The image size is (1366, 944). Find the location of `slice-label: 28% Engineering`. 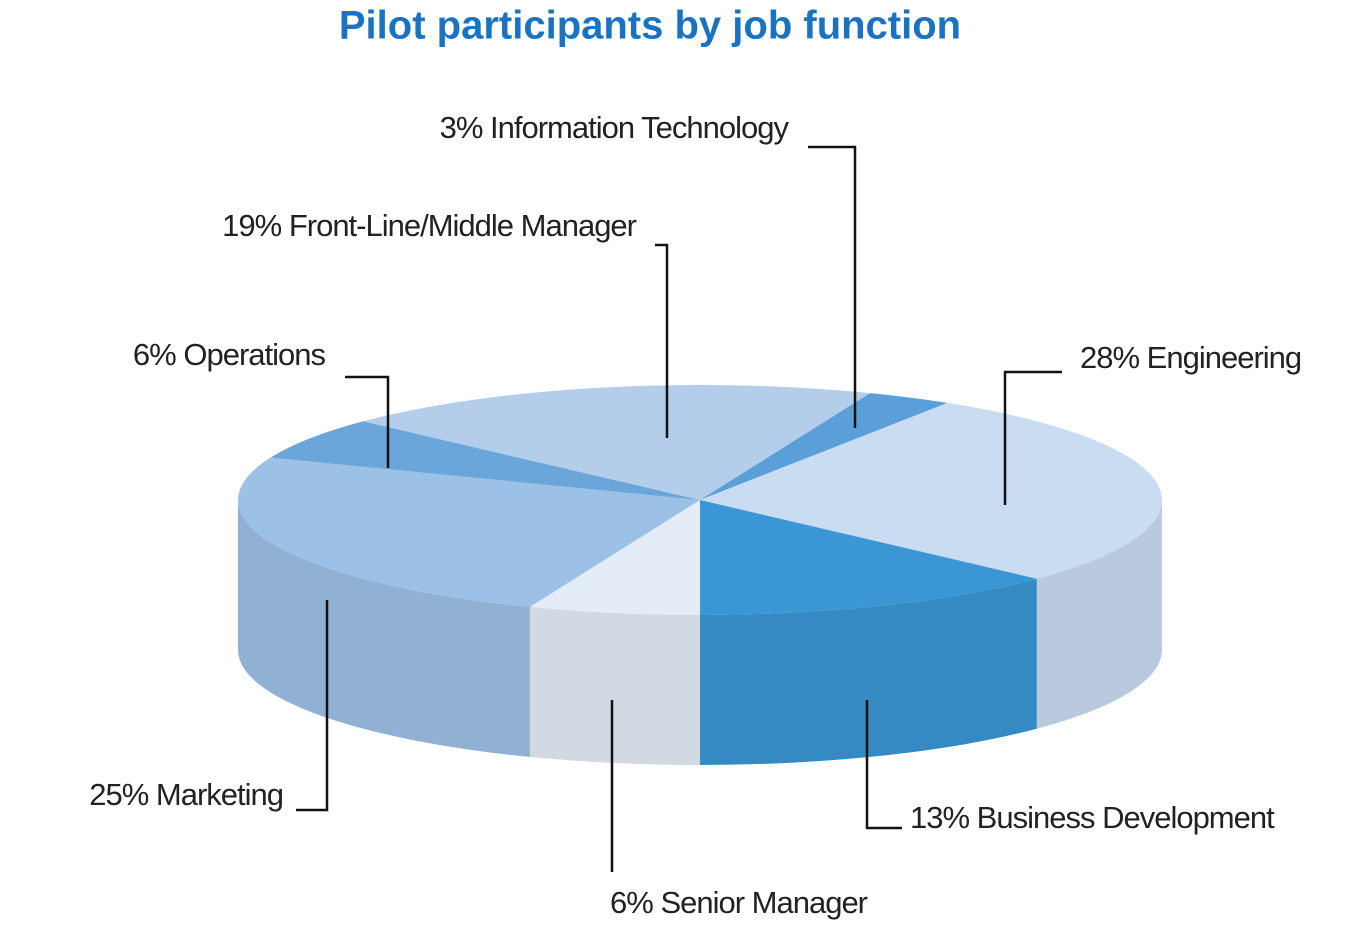

slice-label: 28% Engineering is located at coordinates (1190, 357).